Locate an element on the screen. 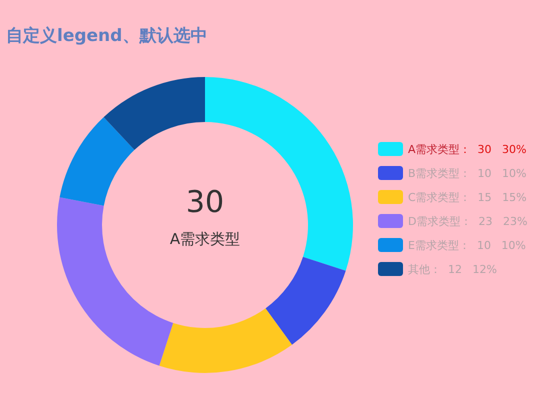 The width and height of the screenshot is (550, 420). legend-label: E需求类型 is located at coordinates (433, 245).